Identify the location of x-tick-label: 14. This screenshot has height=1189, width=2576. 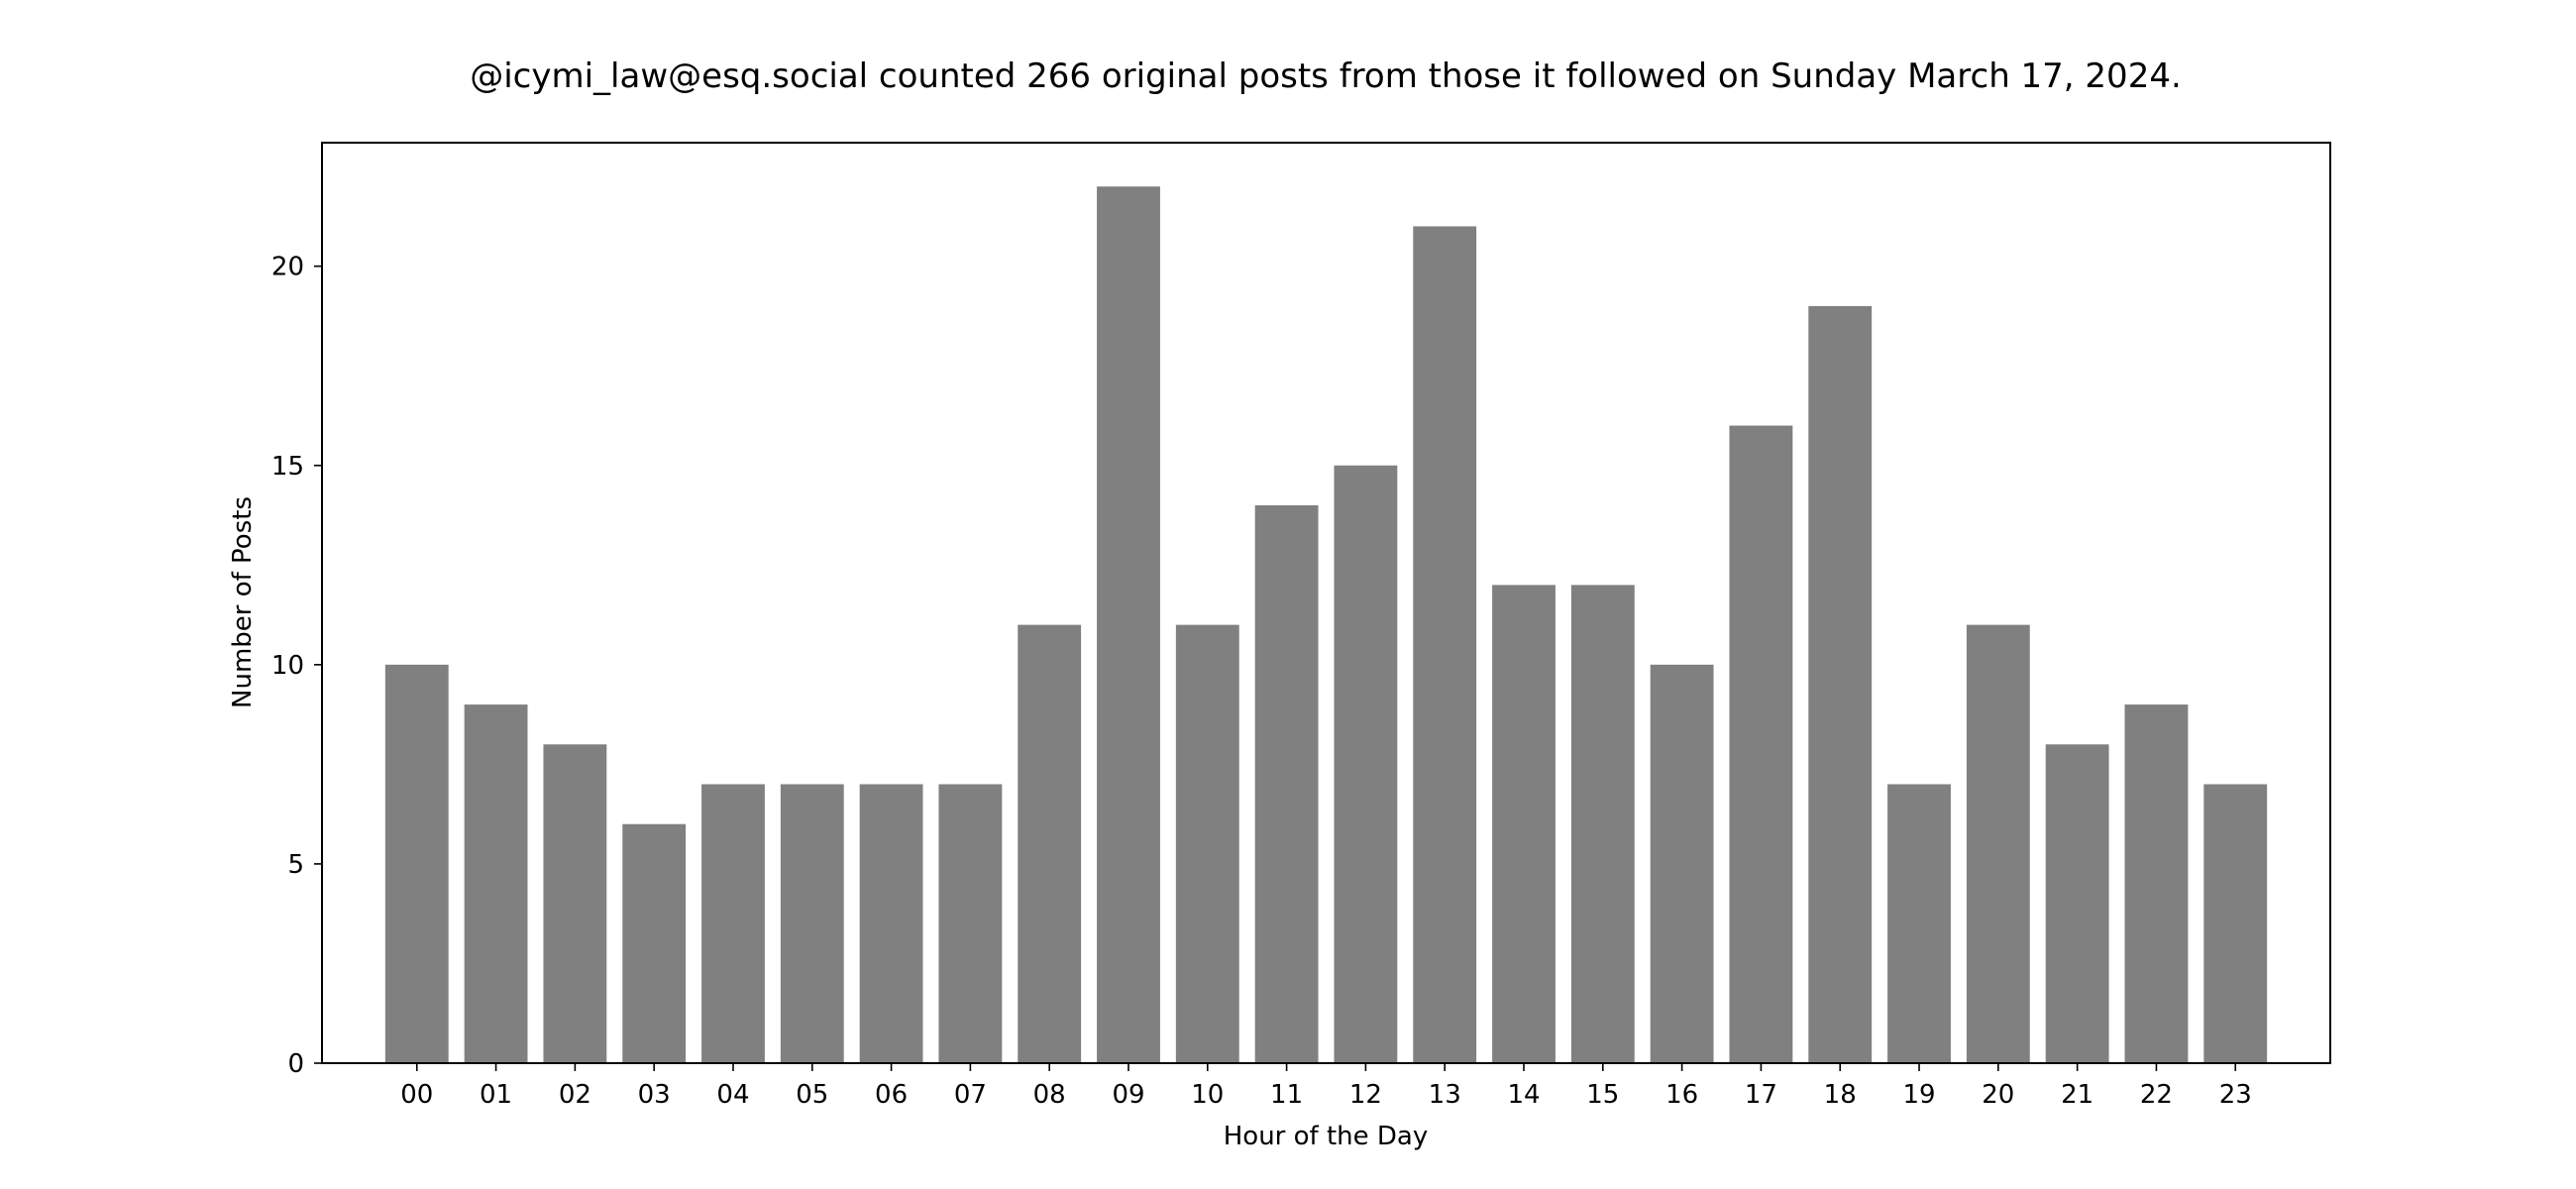
(1523, 1095).